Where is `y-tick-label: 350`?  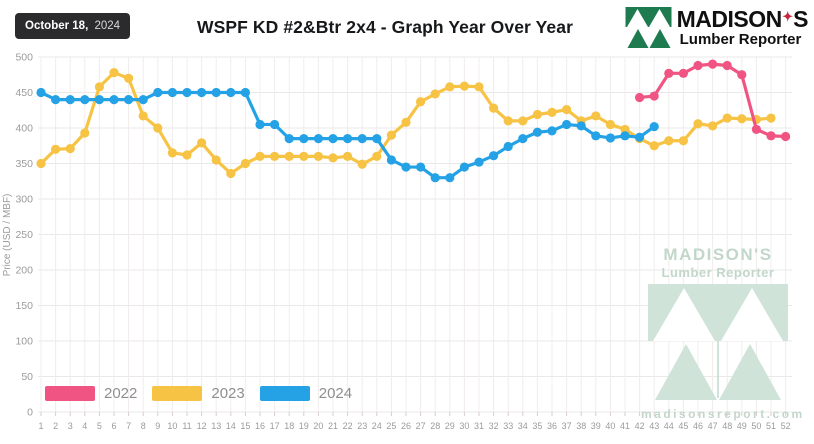
y-tick-label: 350 is located at coordinates (24, 164).